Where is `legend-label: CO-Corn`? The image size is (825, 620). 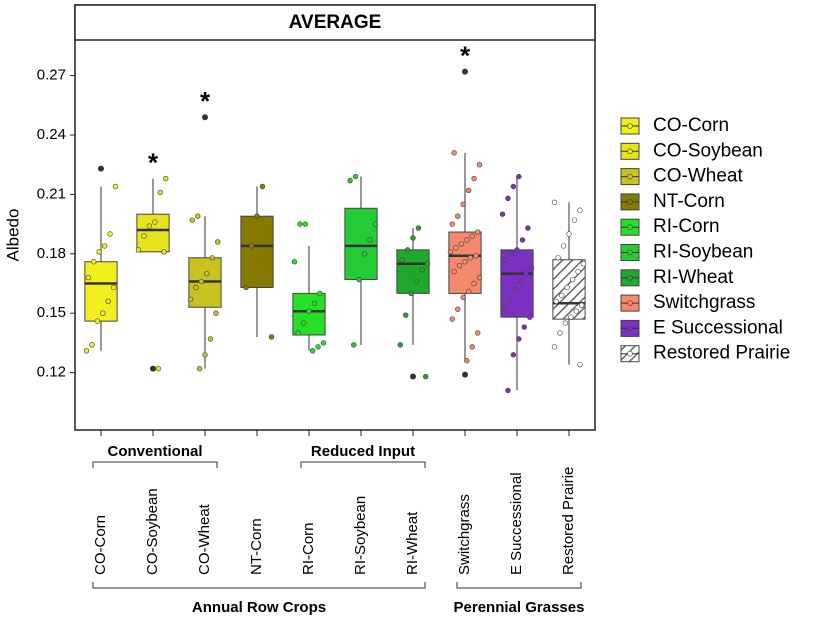 legend-label: CO-Corn is located at coordinates (691, 125).